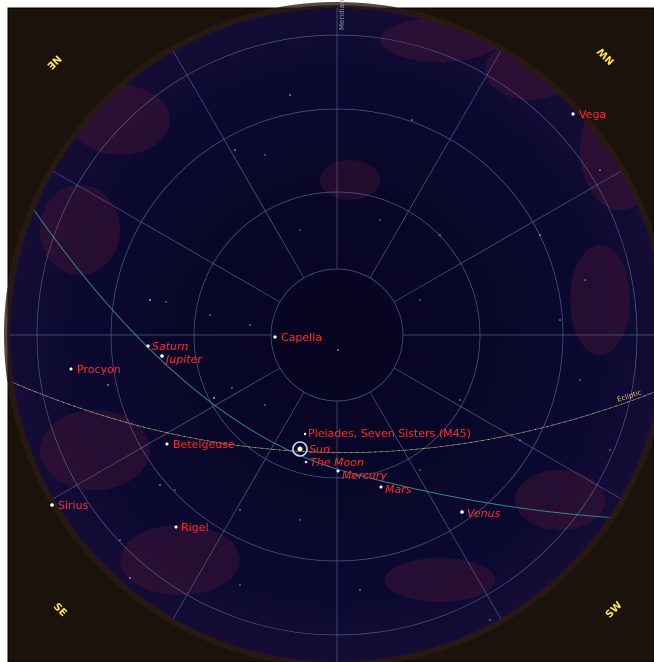 The height and width of the screenshot is (662, 654). I want to click on sun-marker, so click(300, 449).